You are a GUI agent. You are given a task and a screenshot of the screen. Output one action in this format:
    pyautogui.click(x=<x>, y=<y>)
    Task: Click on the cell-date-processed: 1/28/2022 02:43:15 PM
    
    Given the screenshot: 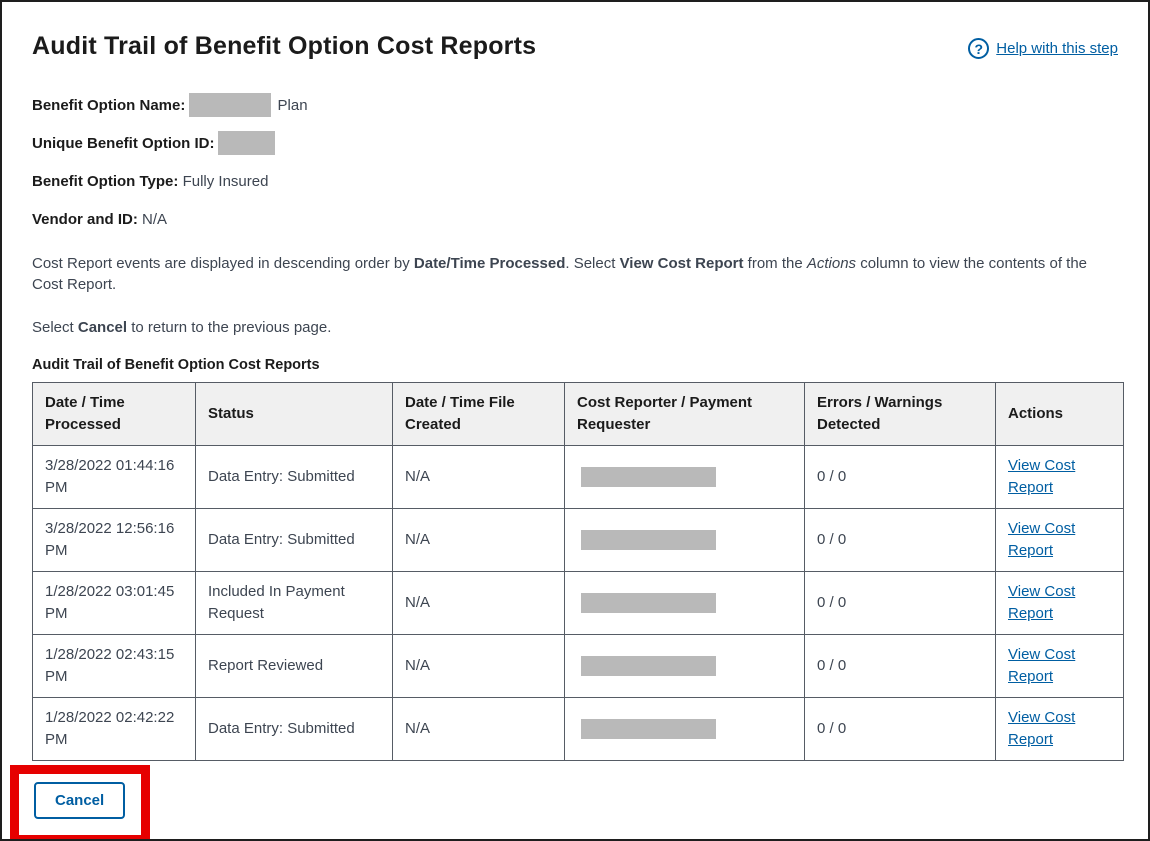 What is the action you would take?
    pyautogui.click(x=114, y=666)
    